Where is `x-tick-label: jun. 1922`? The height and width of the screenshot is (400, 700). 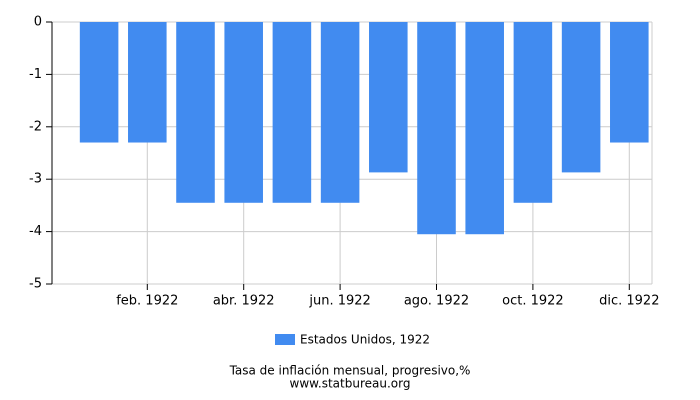 x-tick-label: jun. 1922 is located at coordinates (339, 301).